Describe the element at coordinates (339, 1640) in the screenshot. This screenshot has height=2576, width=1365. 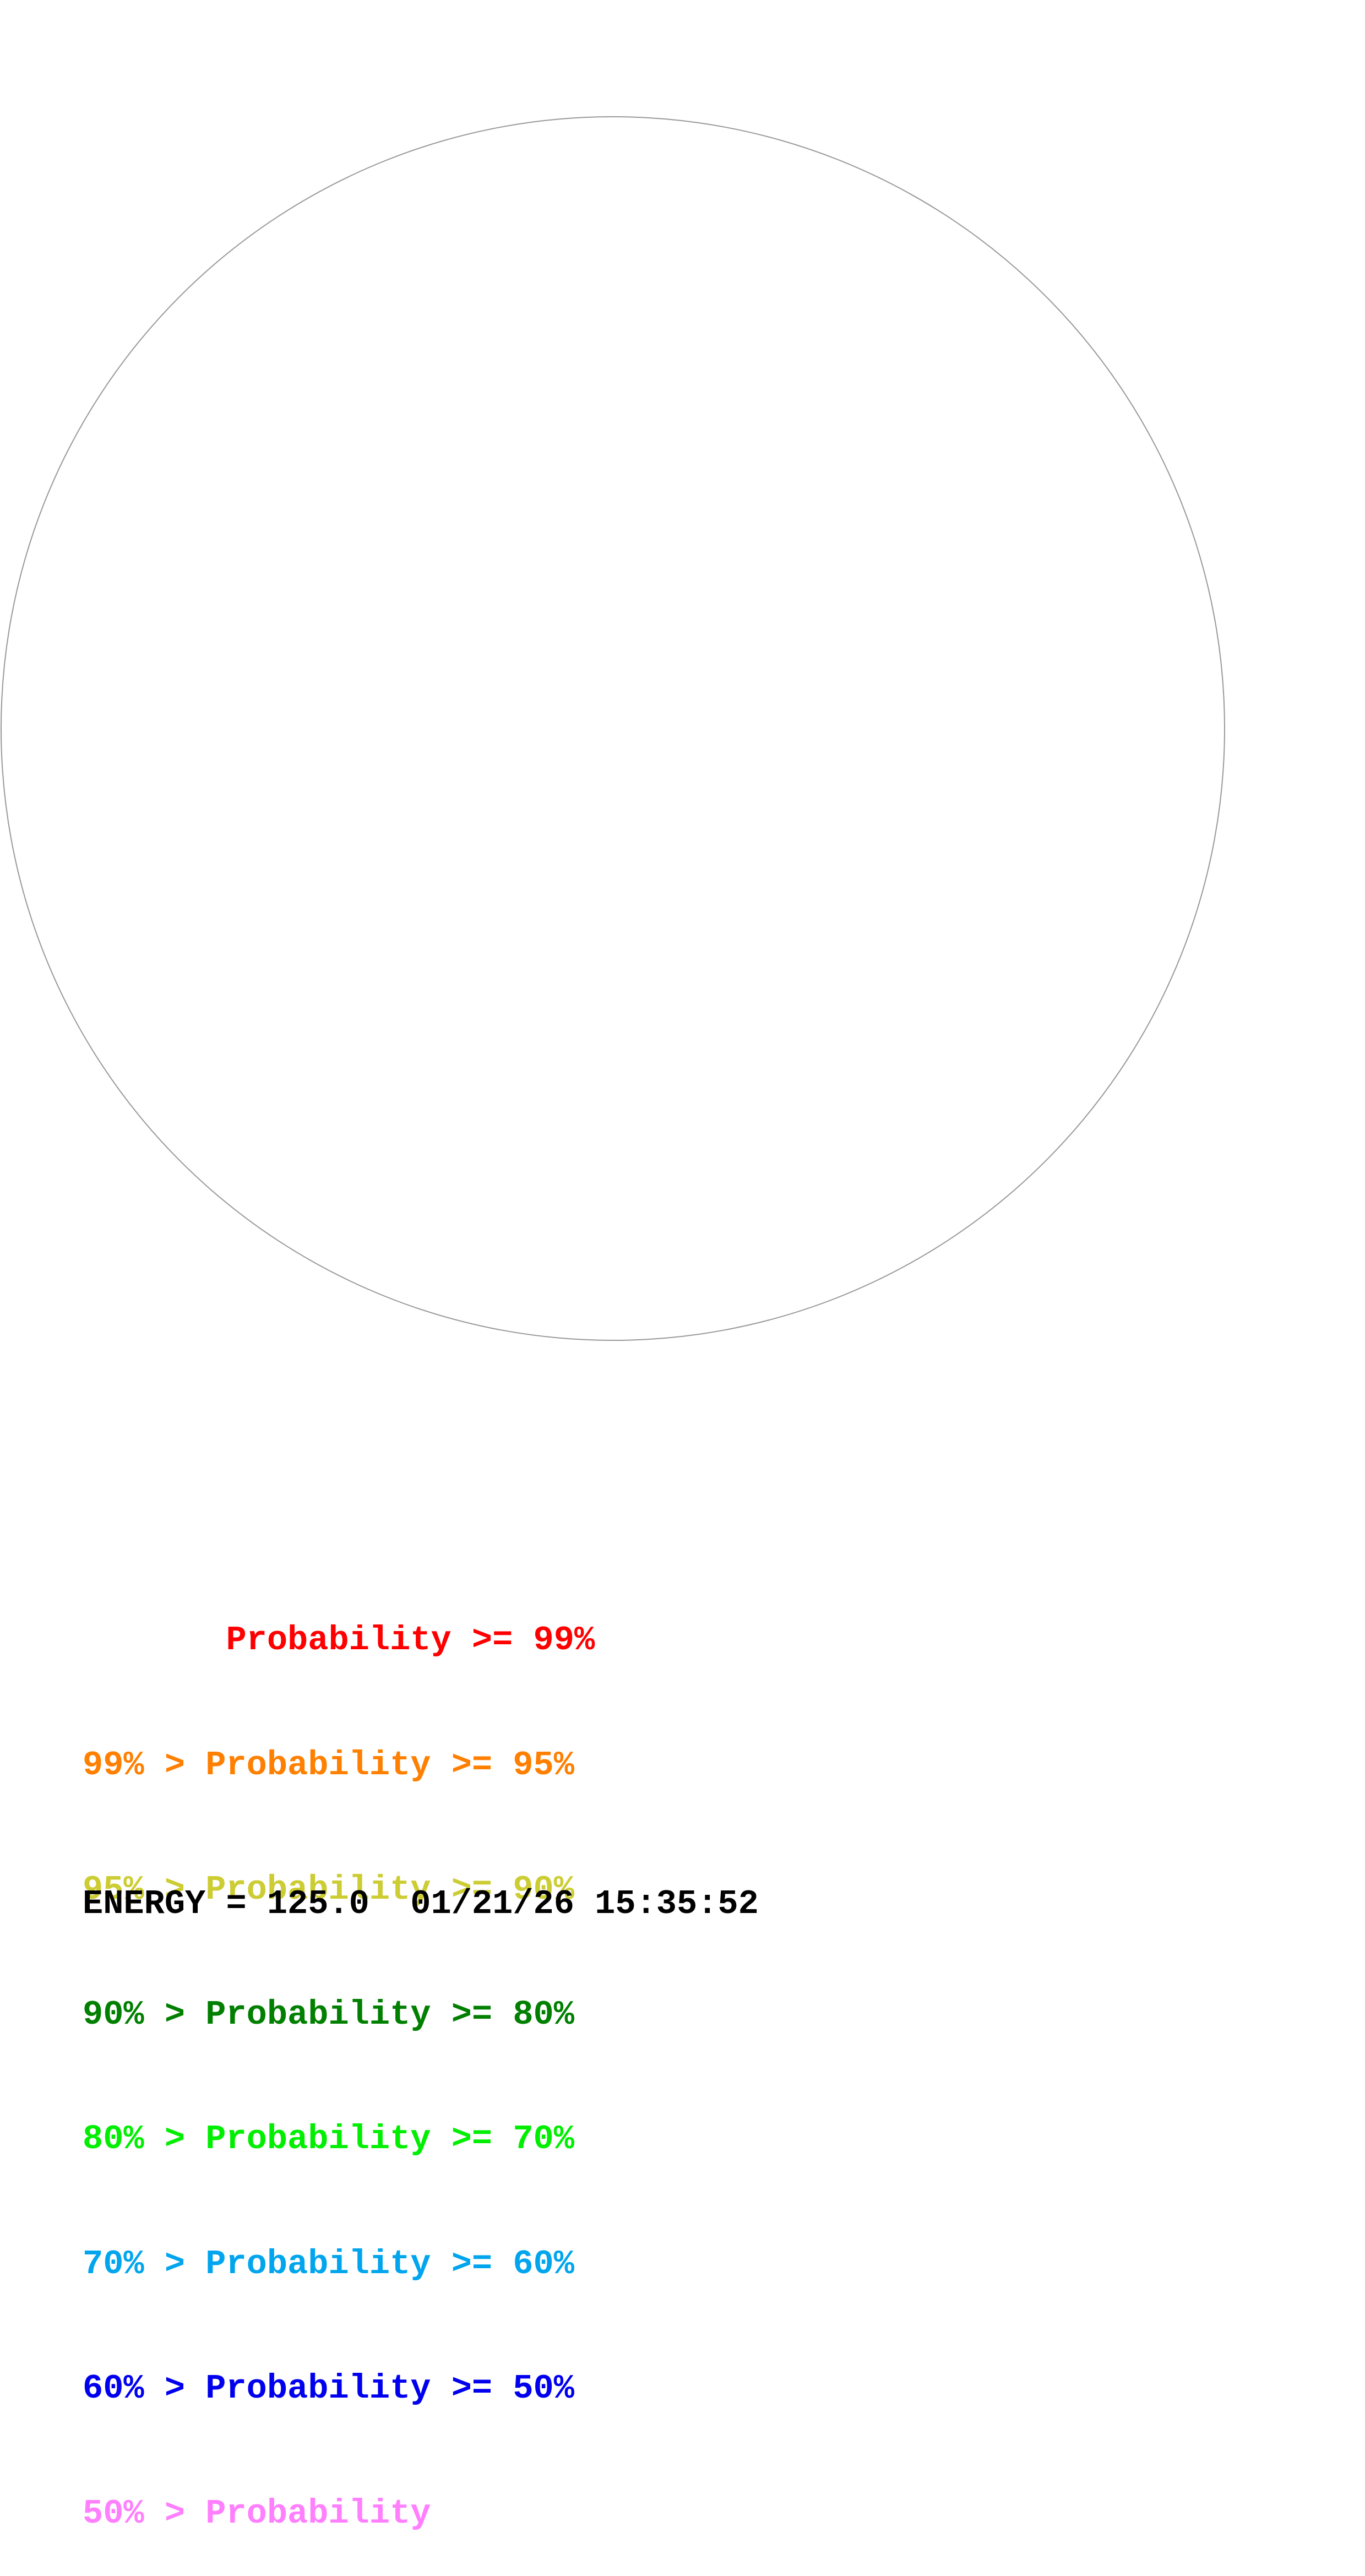
I see `legend-row-ge-99: Probability >= 99%` at that location.